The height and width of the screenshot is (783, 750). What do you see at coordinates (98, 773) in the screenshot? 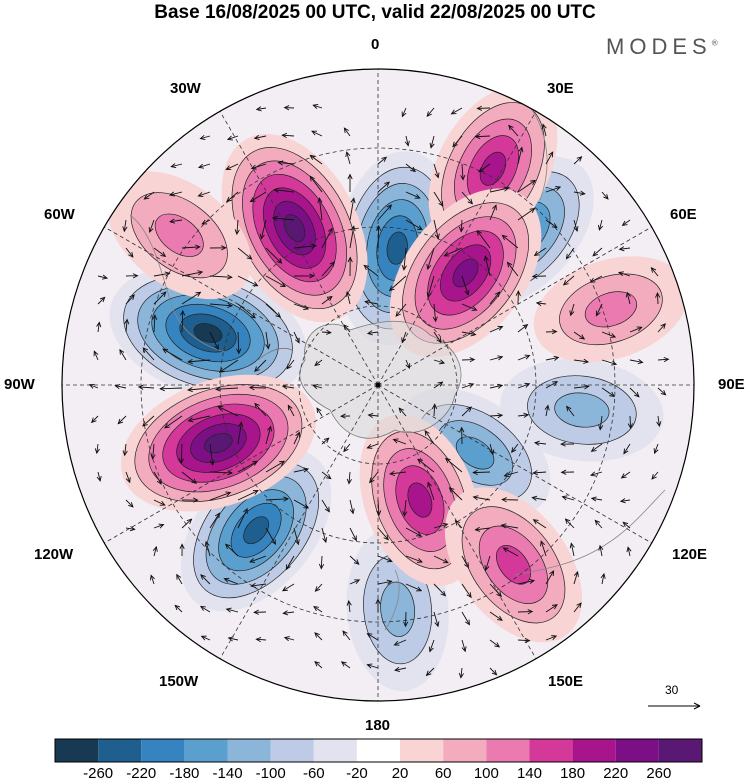
I see `colorbar-tick-label: -260` at bounding box center [98, 773].